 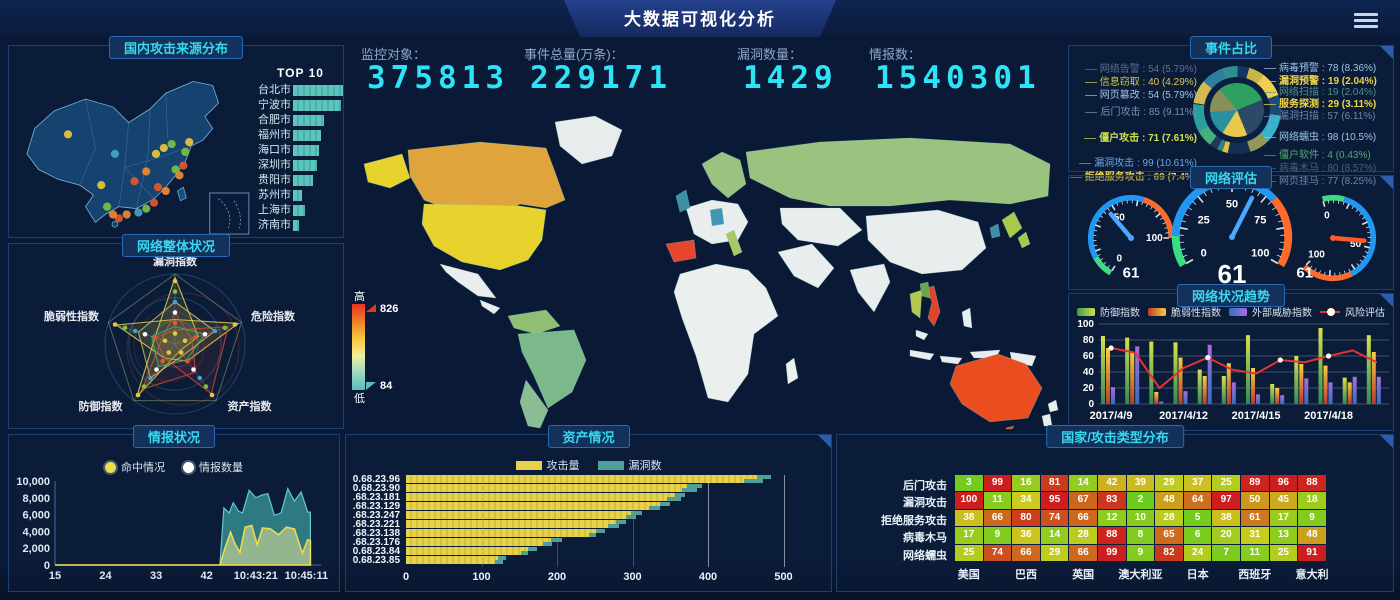 I want to click on x-tick: 300, so click(x=632, y=577).